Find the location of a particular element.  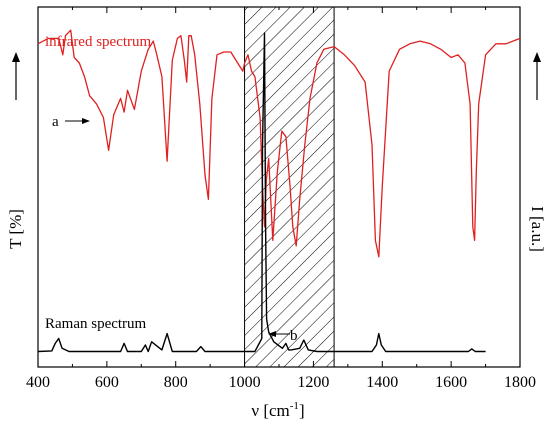

annotation-b-arrow is located at coordinates (279, 334).